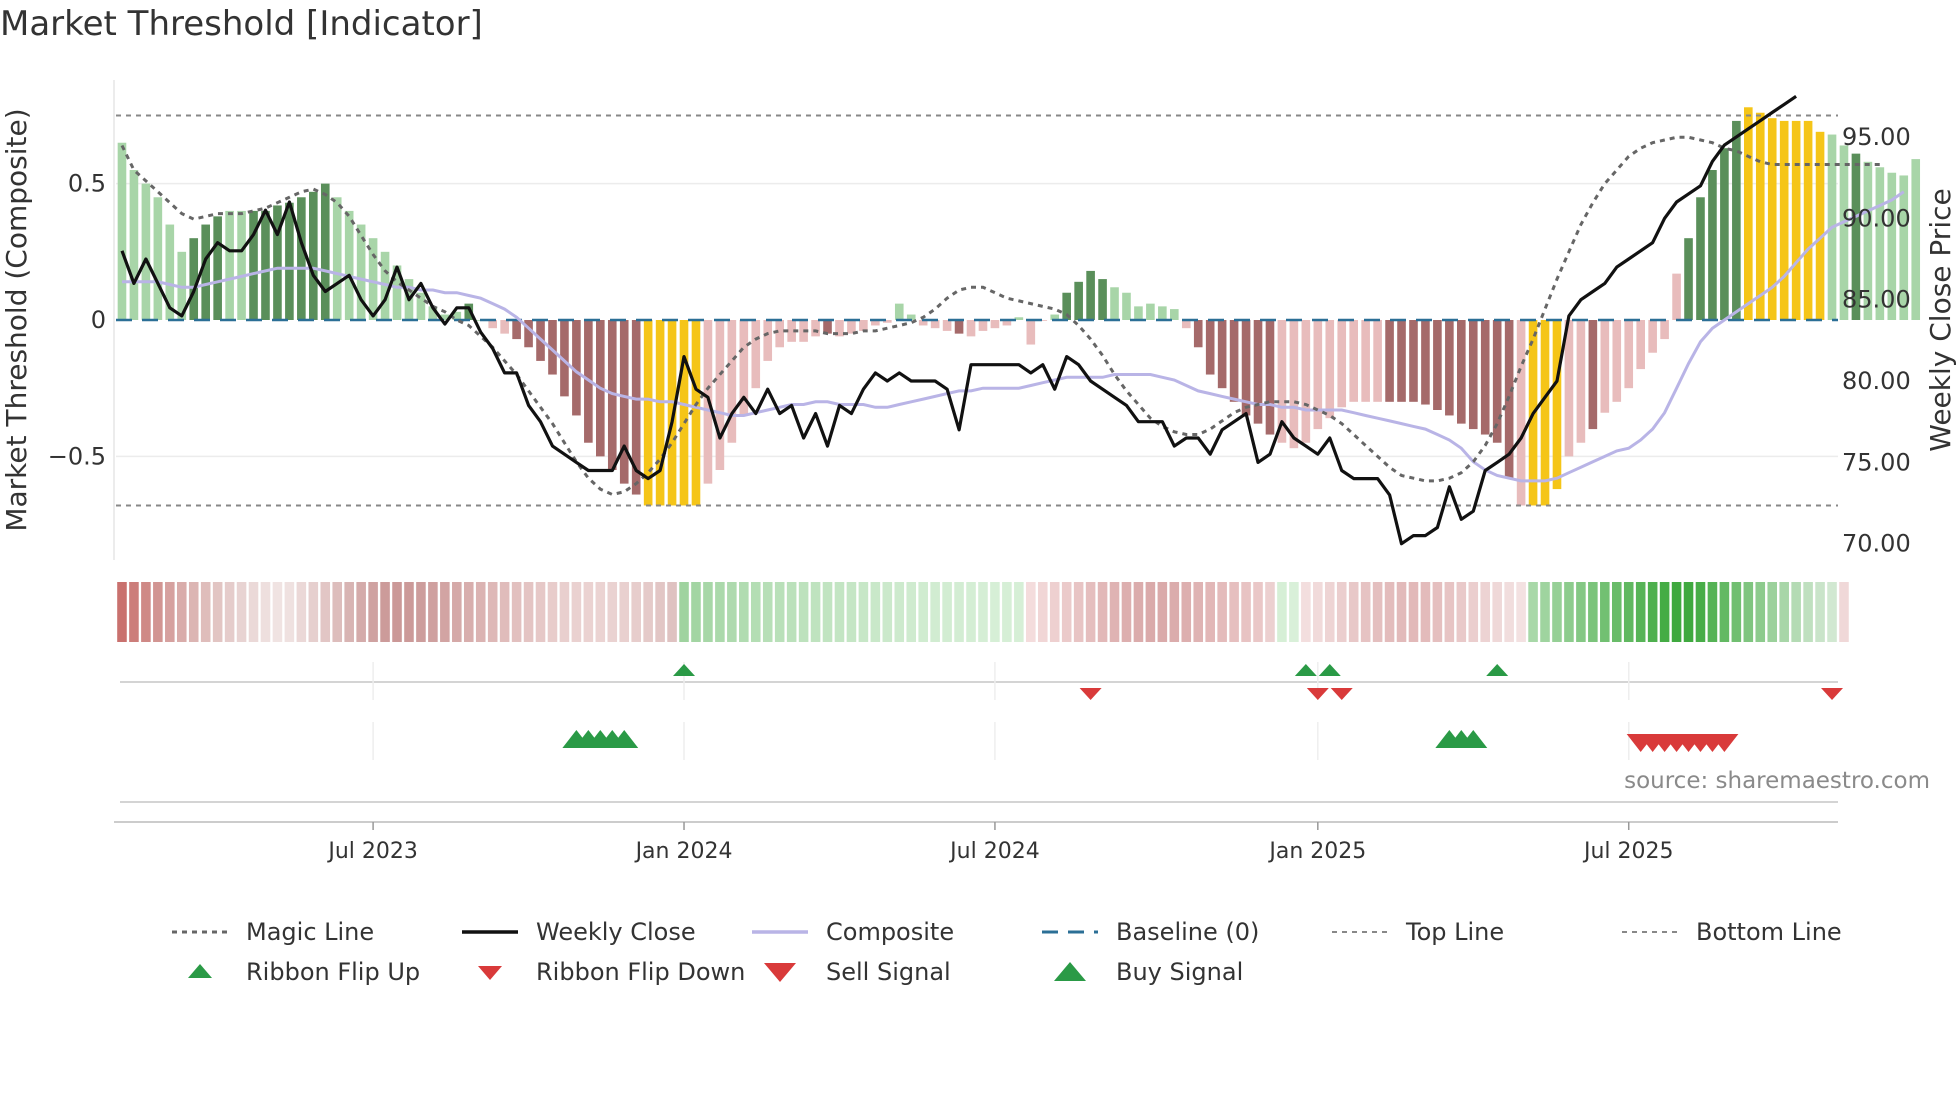 The width and height of the screenshot is (1960, 1102). Describe the element at coordinates (1329, 670) in the screenshot. I see `ribbon-flip-up-marker` at that location.